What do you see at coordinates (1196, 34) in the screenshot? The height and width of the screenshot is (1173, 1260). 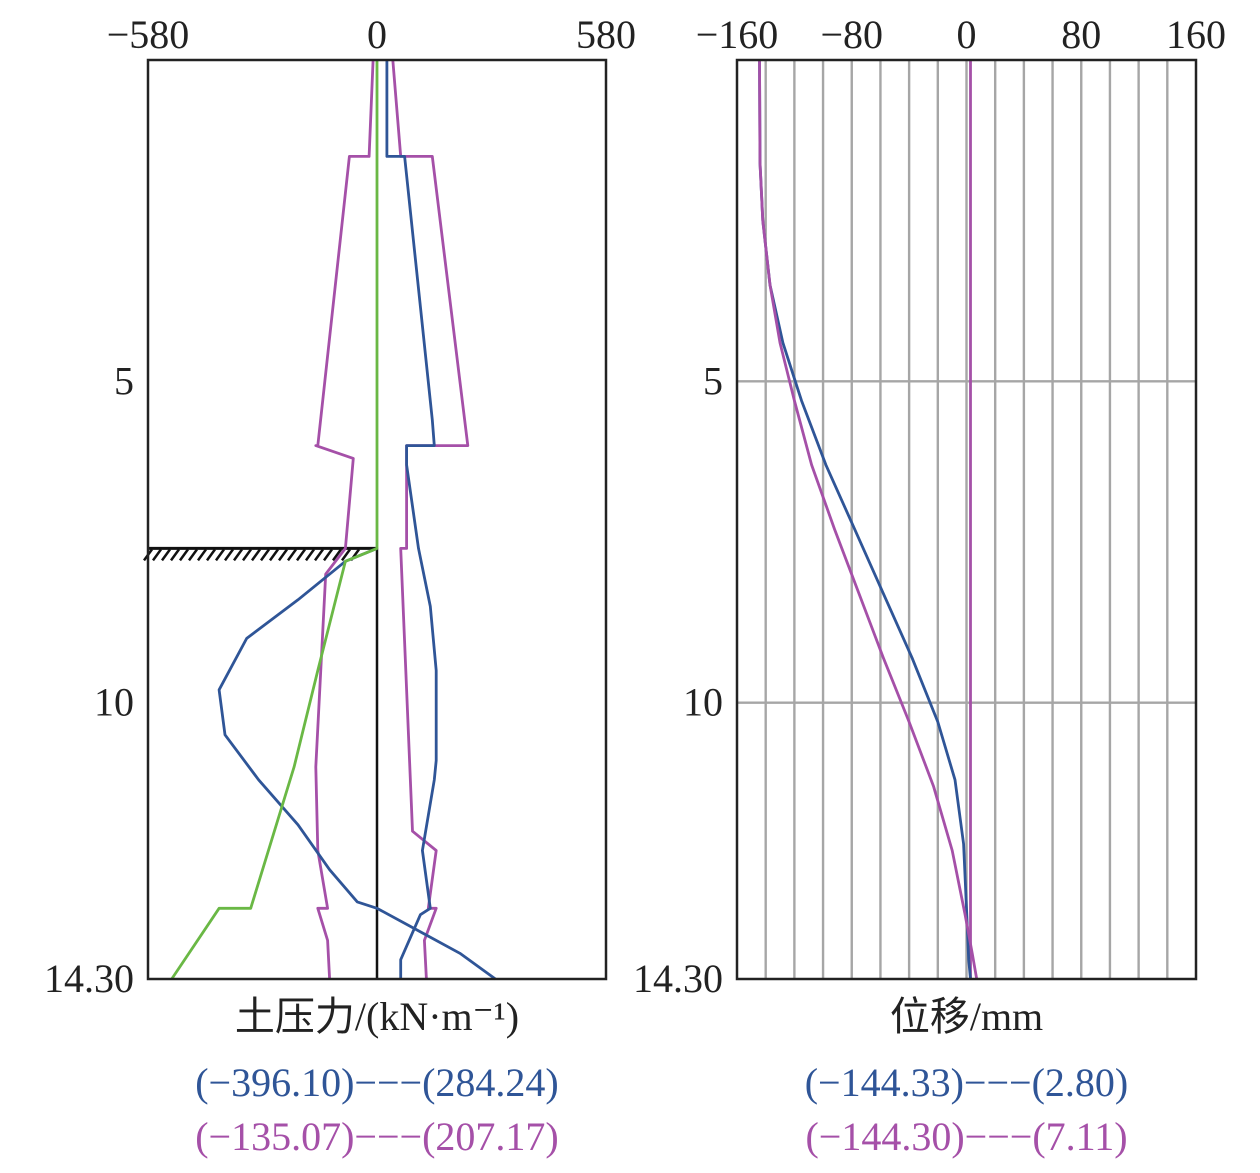 I see `x-tick-label: 160` at bounding box center [1196, 34].